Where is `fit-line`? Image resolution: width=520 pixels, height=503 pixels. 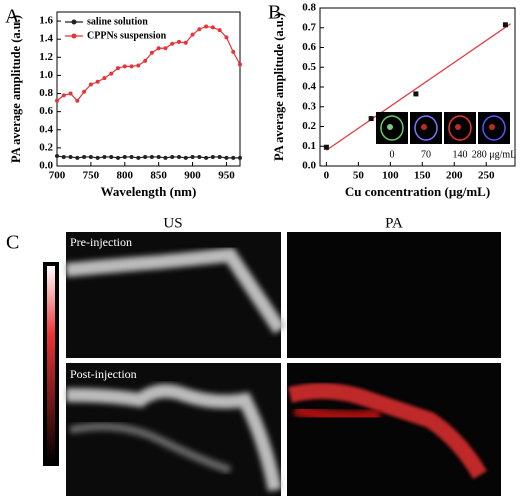
fit-line is located at coordinates (418, 87).